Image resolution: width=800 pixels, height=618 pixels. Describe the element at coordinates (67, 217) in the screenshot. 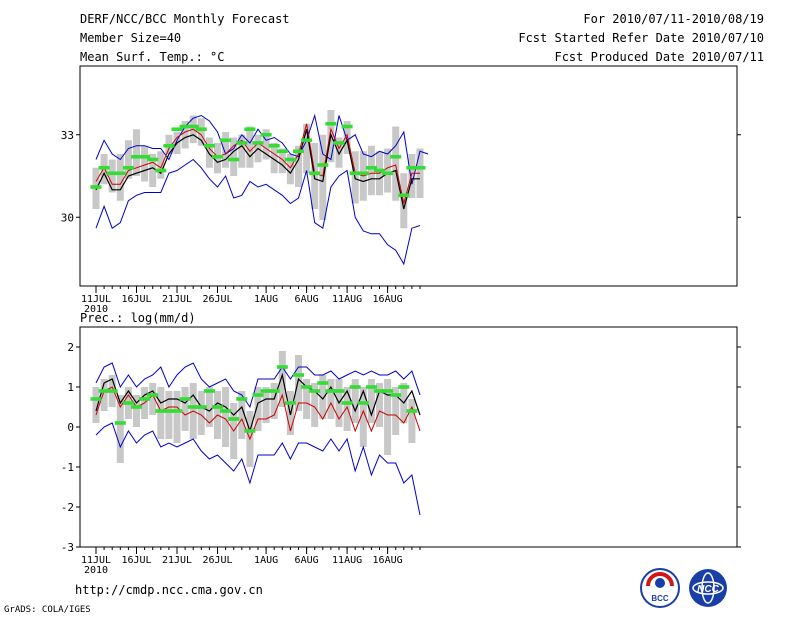

I see `y-tick-label-1: 30` at that location.